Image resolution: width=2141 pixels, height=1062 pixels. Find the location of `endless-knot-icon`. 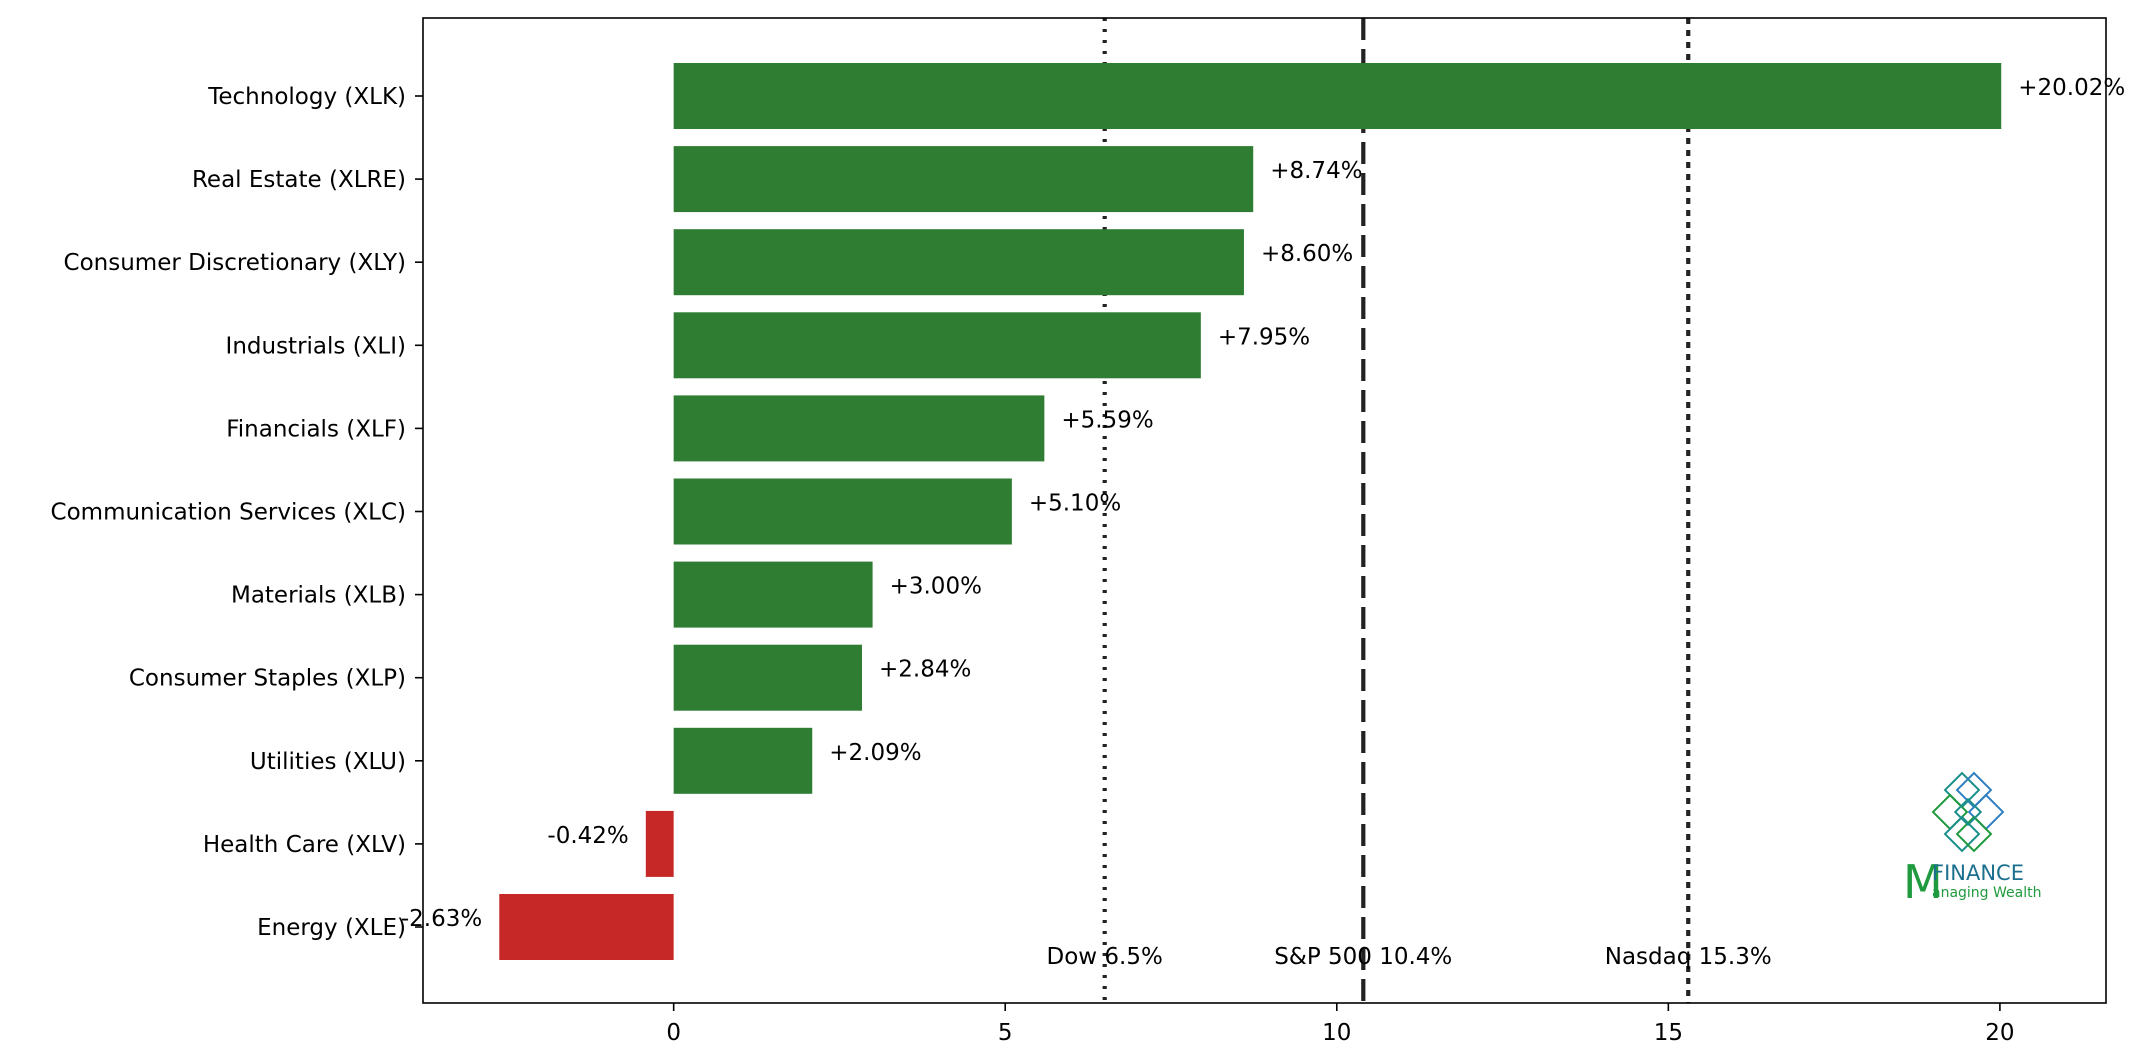

endless-knot-icon is located at coordinates (1968, 812).